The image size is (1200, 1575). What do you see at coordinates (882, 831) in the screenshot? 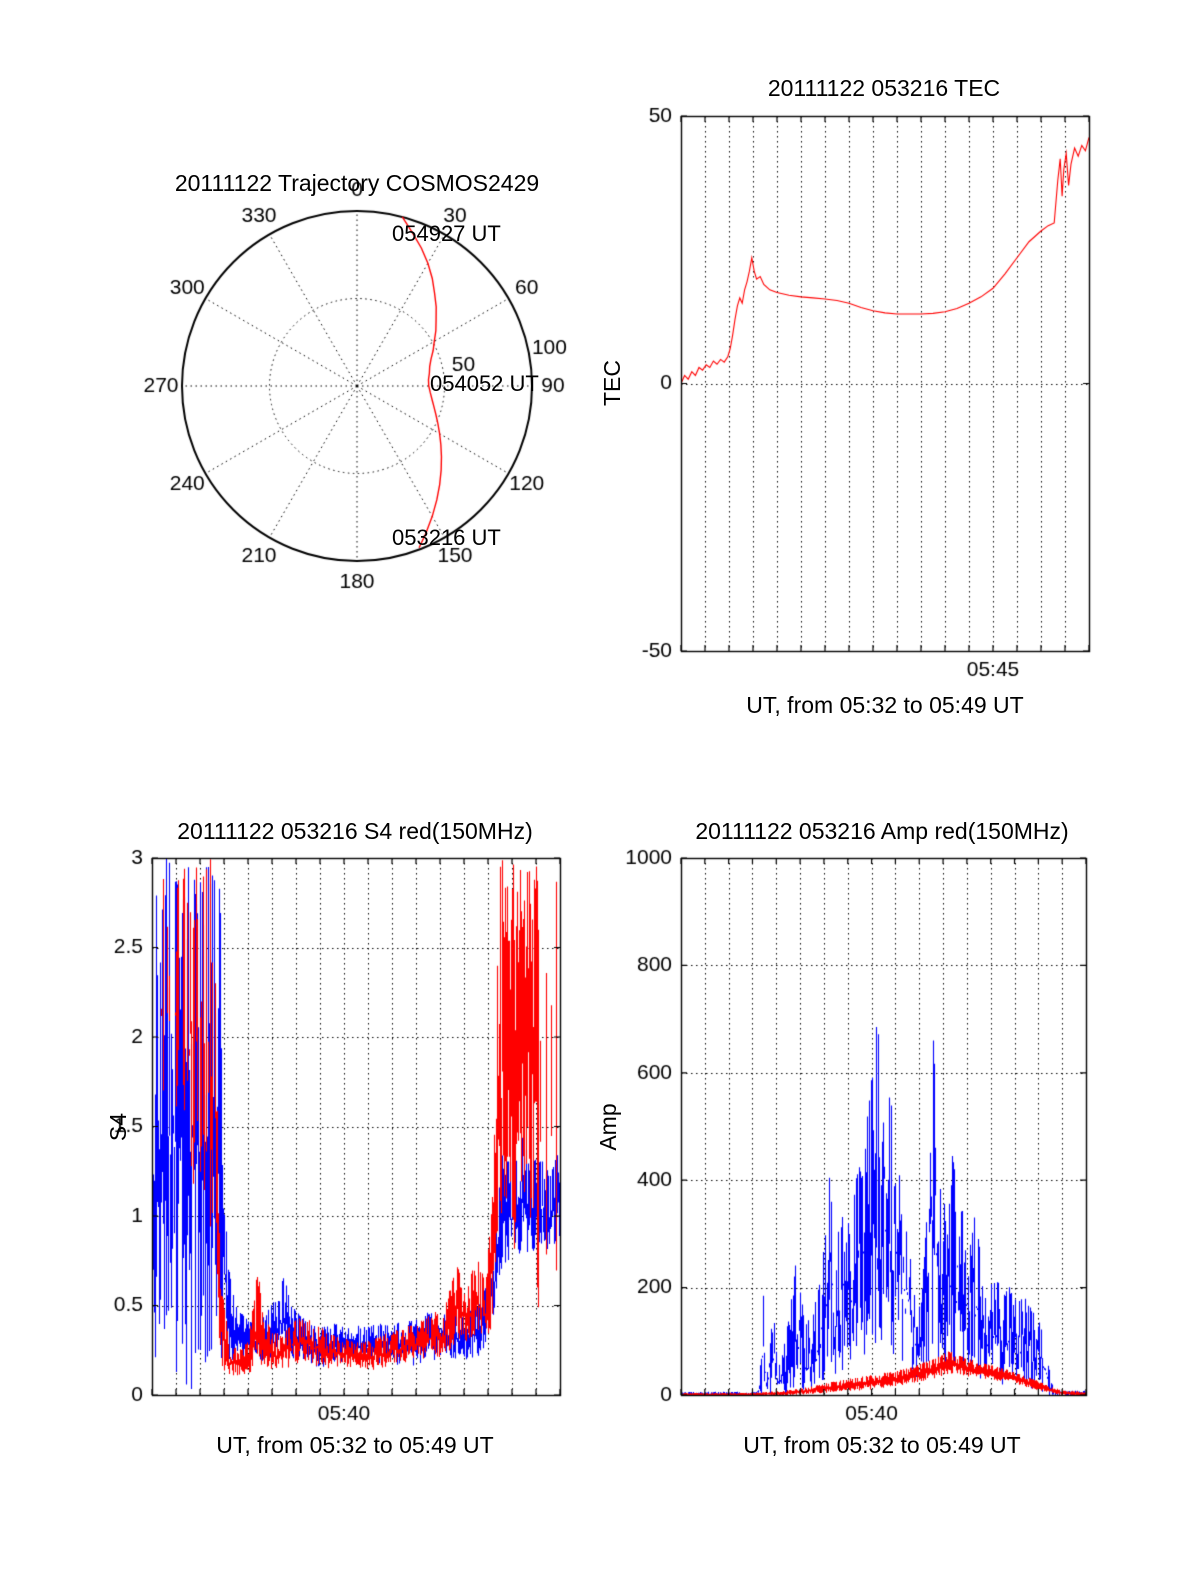
I see `amp-title: 20111122 053216 Amp red(150MHz)` at bounding box center [882, 831].